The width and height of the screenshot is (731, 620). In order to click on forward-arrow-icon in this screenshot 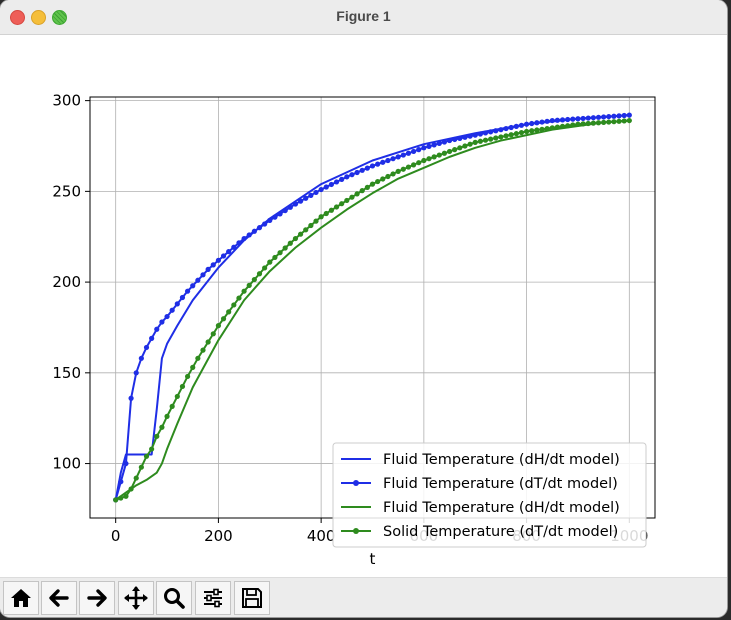, I will do `click(97, 598)`.